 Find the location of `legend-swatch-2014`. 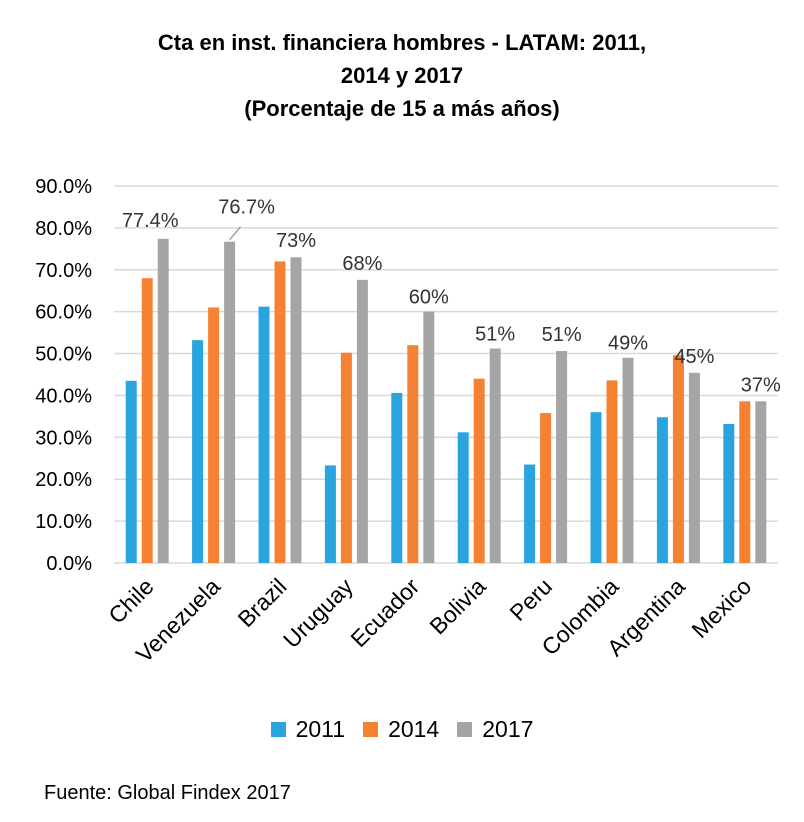

legend-swatch-2014 is located at coordinates (371, 729).